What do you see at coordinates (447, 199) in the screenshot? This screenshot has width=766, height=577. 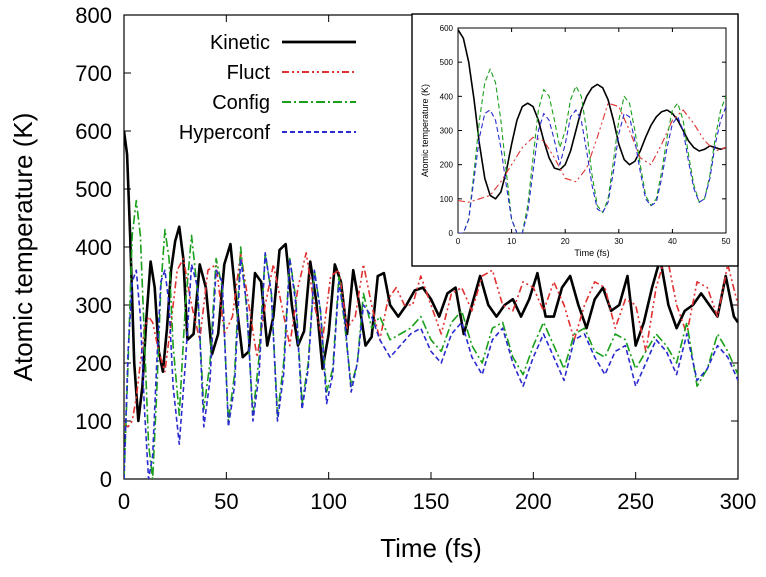 I see `inset-y-tick-label: 100` at bounding box center [447, 199].